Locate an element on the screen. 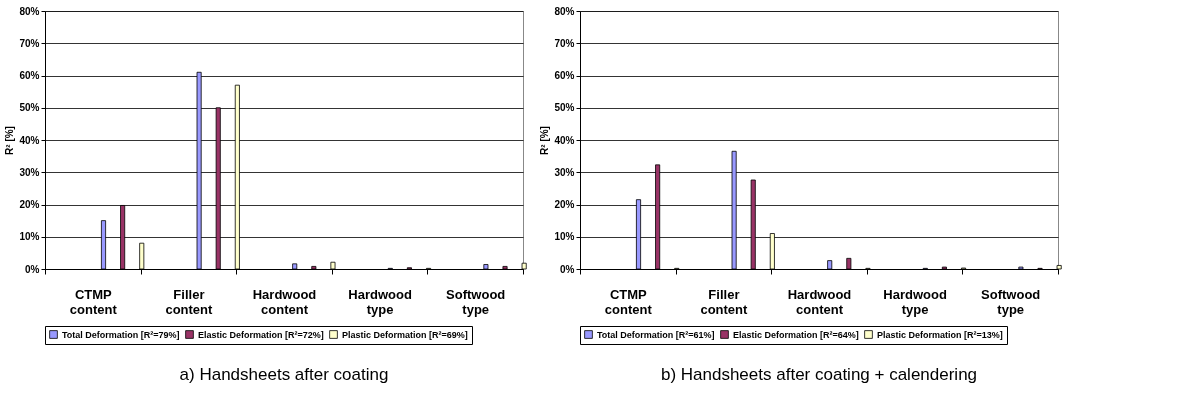 Image resolution: width=1204 pixels, height=408 pixels. legend-label: Plastic Deformation [R²=13%] is located at coordinates (940, 334).